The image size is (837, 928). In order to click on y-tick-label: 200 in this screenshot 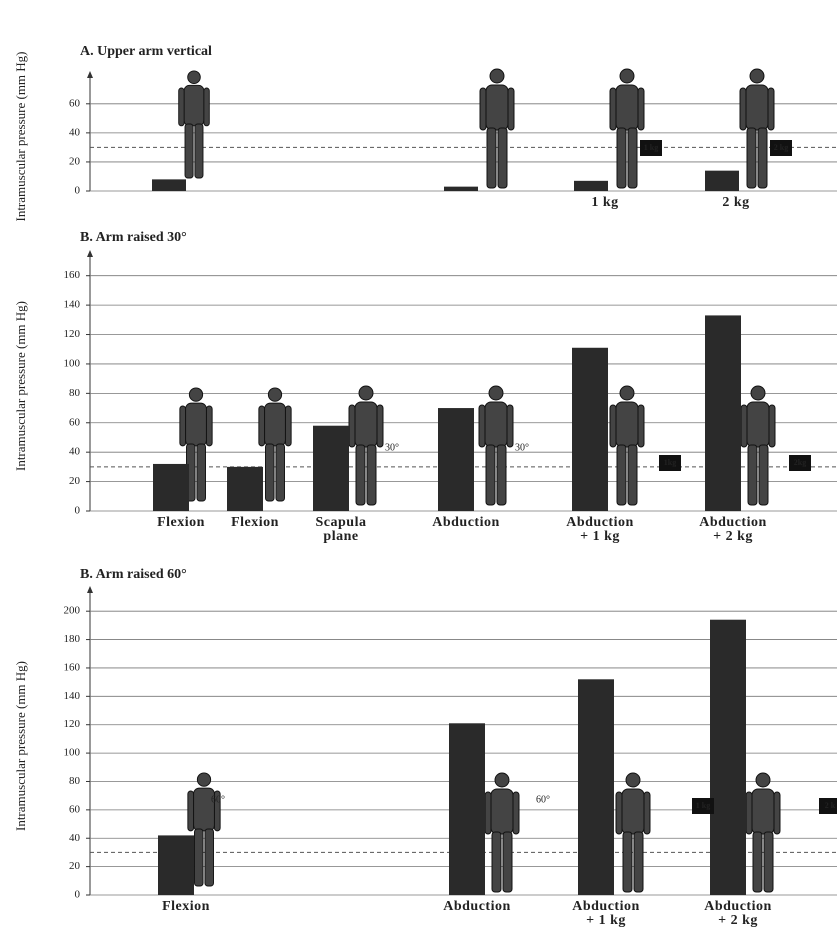, I will do `click(72, 611)`.